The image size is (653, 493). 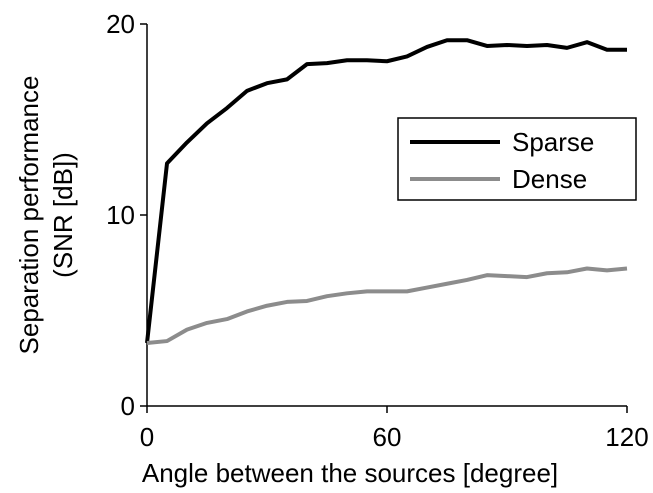 What do you see at coordinates (553, 142) in the screenshot?
I see `legend-label: Sparse` at bounding box center [553, 142].